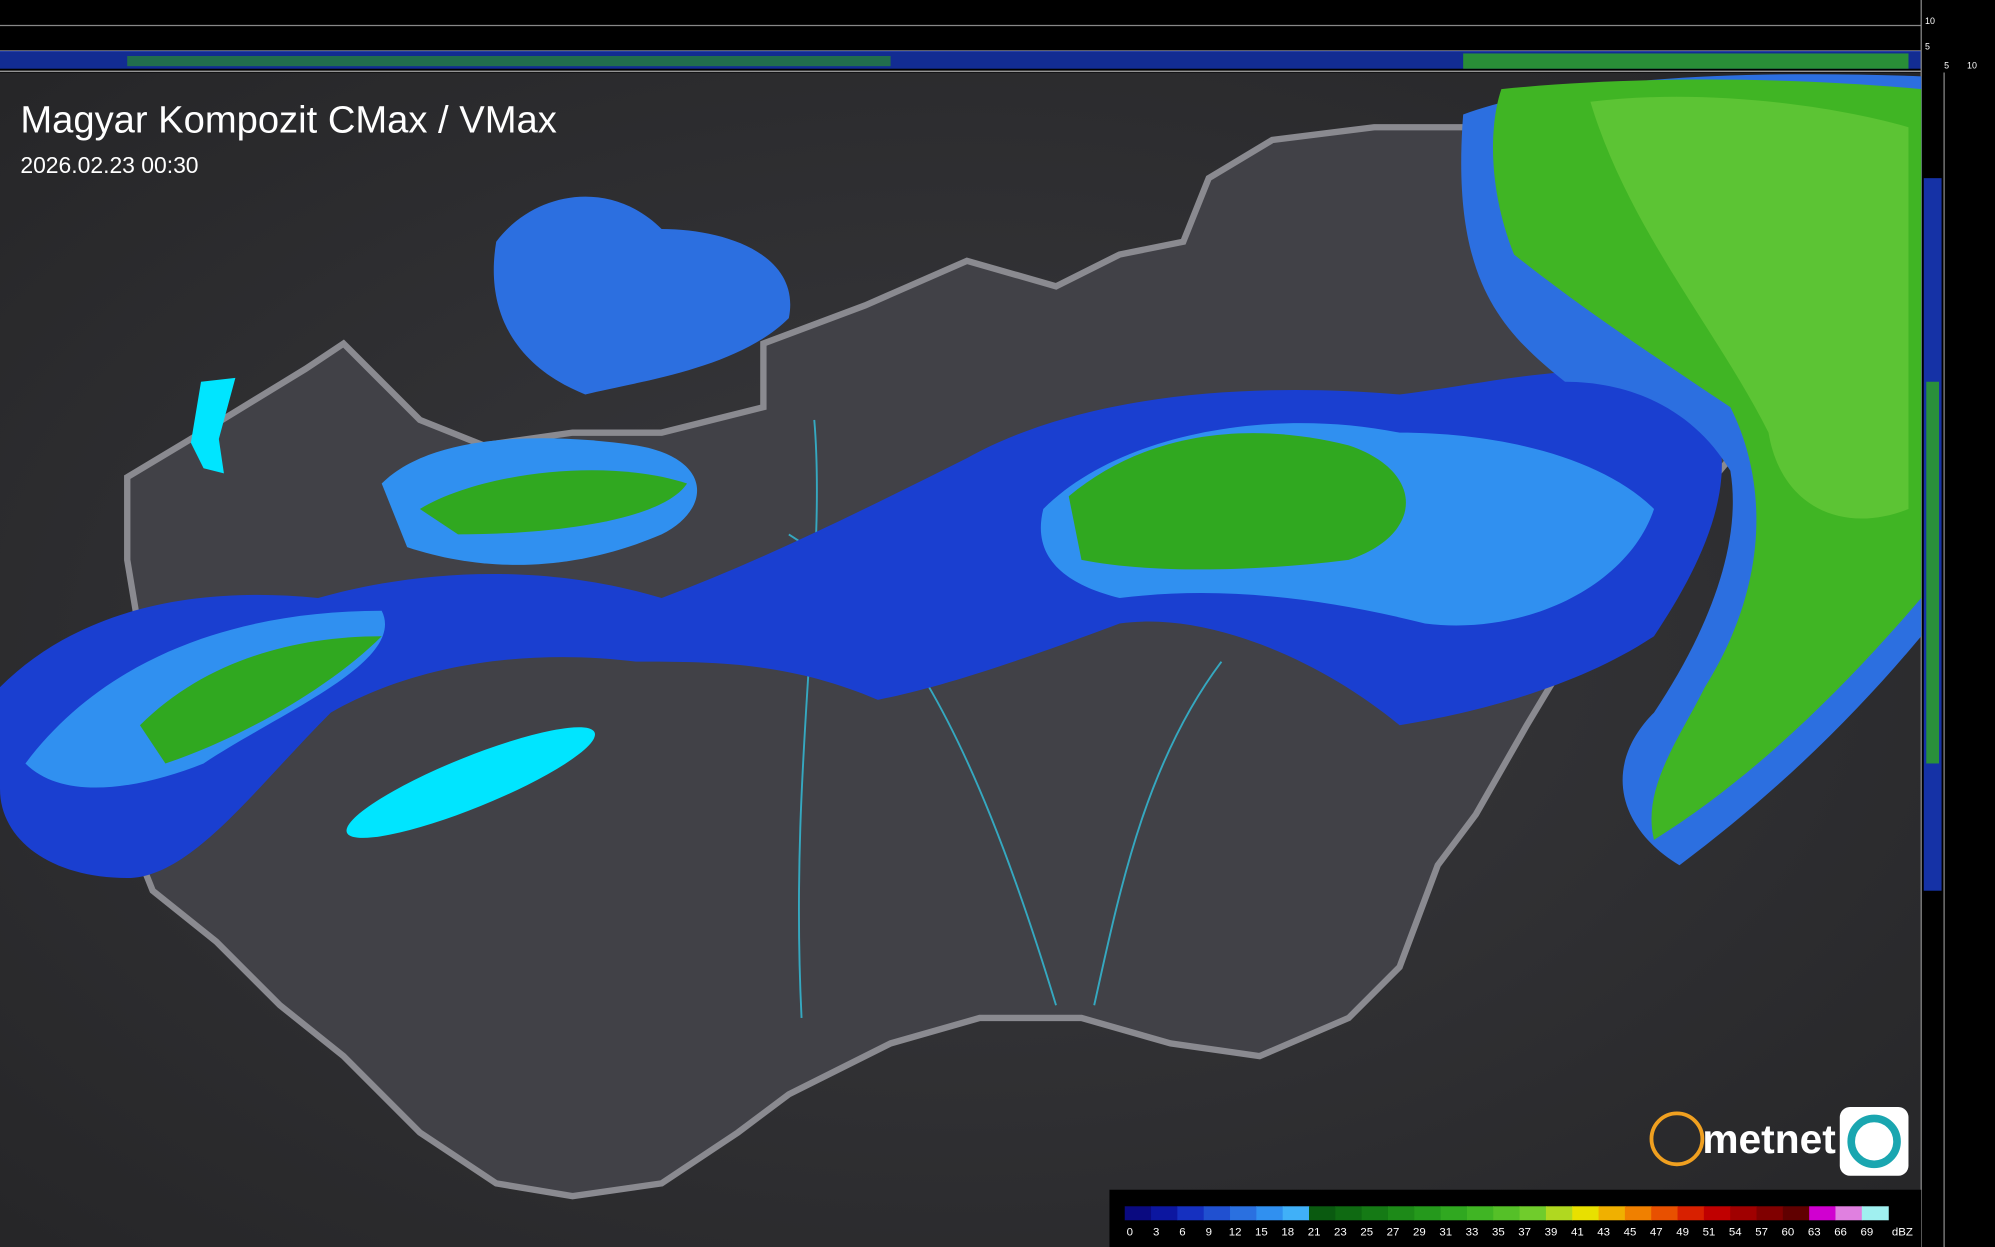 This screenshot has width=1995, height=1247. I want to click on legend-label: 18, so click(1287, 1233).